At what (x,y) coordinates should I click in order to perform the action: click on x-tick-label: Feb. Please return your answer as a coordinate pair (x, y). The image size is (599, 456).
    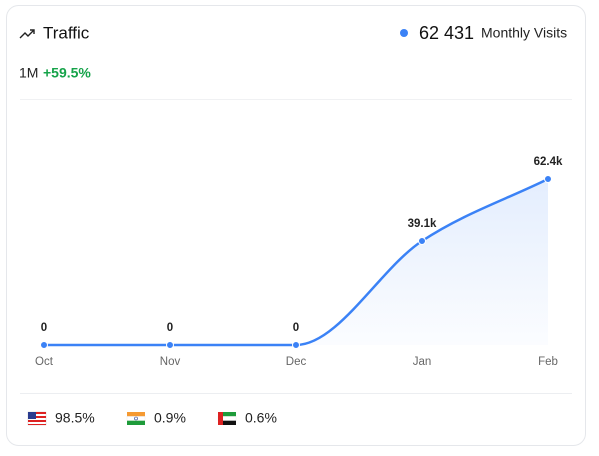
    Looking at the image, I should click on (548, 362).